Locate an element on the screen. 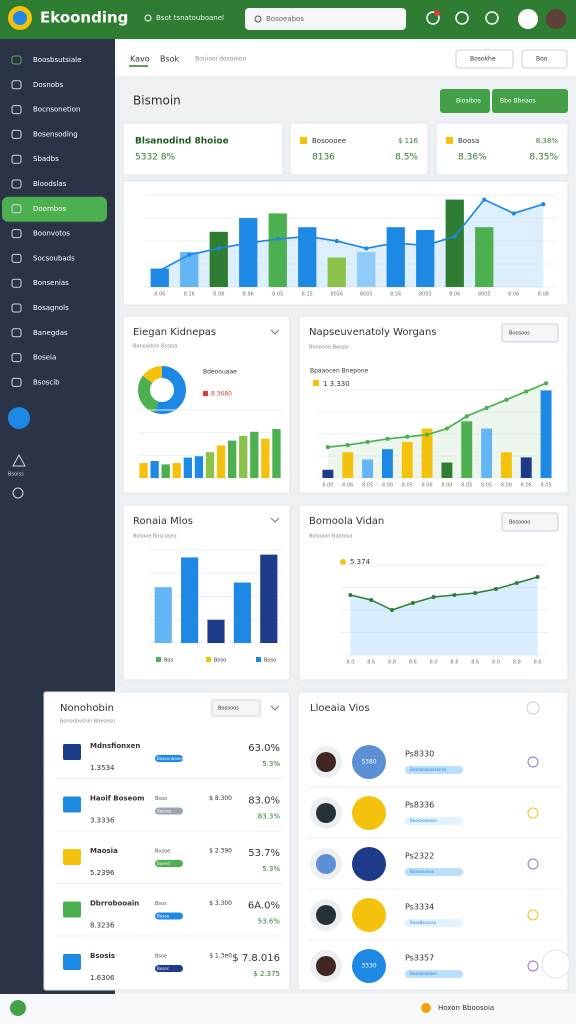 The image size is (576, 1024). menu-icon is located at coordinates (533, 708).